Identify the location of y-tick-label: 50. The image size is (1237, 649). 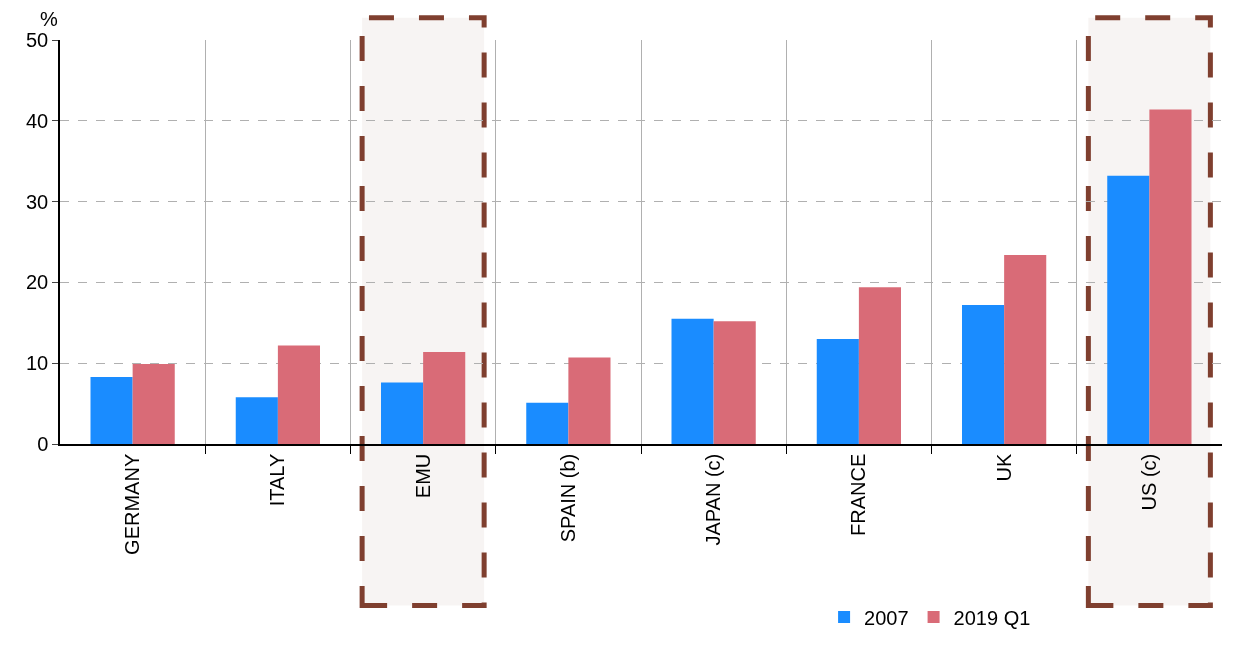
(37, 40).